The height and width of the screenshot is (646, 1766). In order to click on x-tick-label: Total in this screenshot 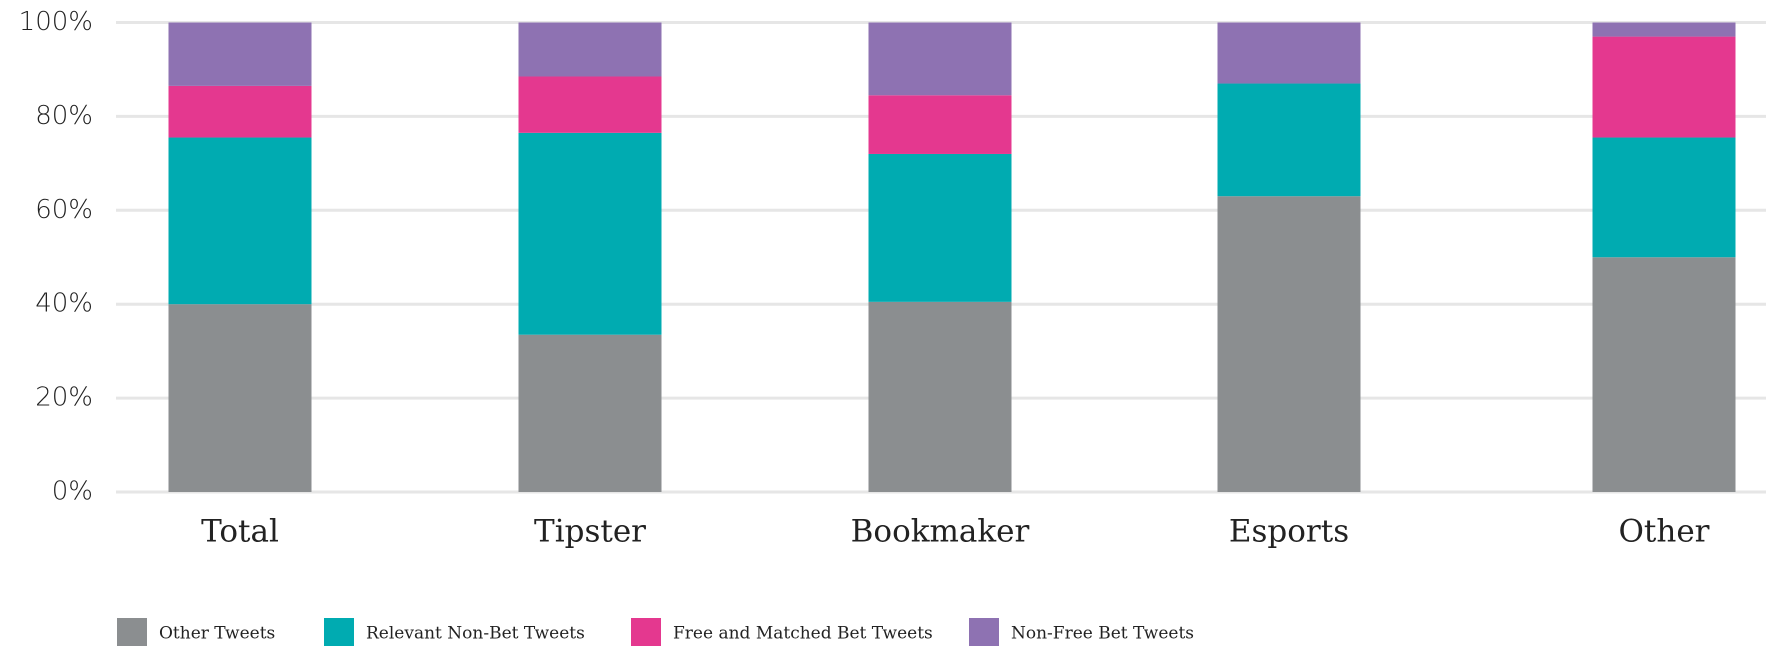, I will do `click(240, 532)`.